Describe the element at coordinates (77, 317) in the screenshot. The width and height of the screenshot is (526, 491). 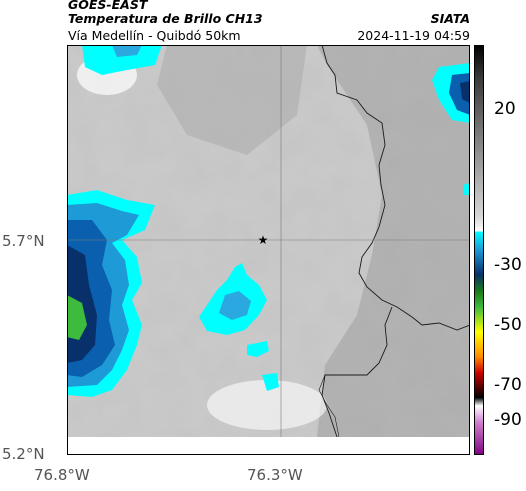
I see `coldest-cloud-top` at that location.